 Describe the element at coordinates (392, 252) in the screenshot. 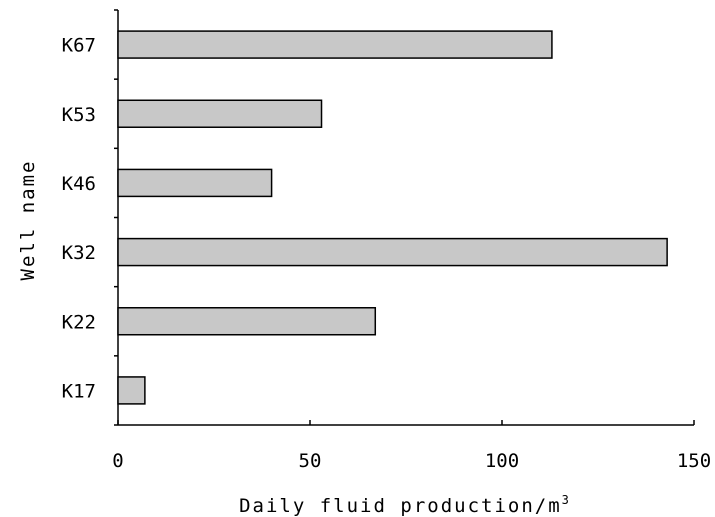

I see `bar-k32` at that location.